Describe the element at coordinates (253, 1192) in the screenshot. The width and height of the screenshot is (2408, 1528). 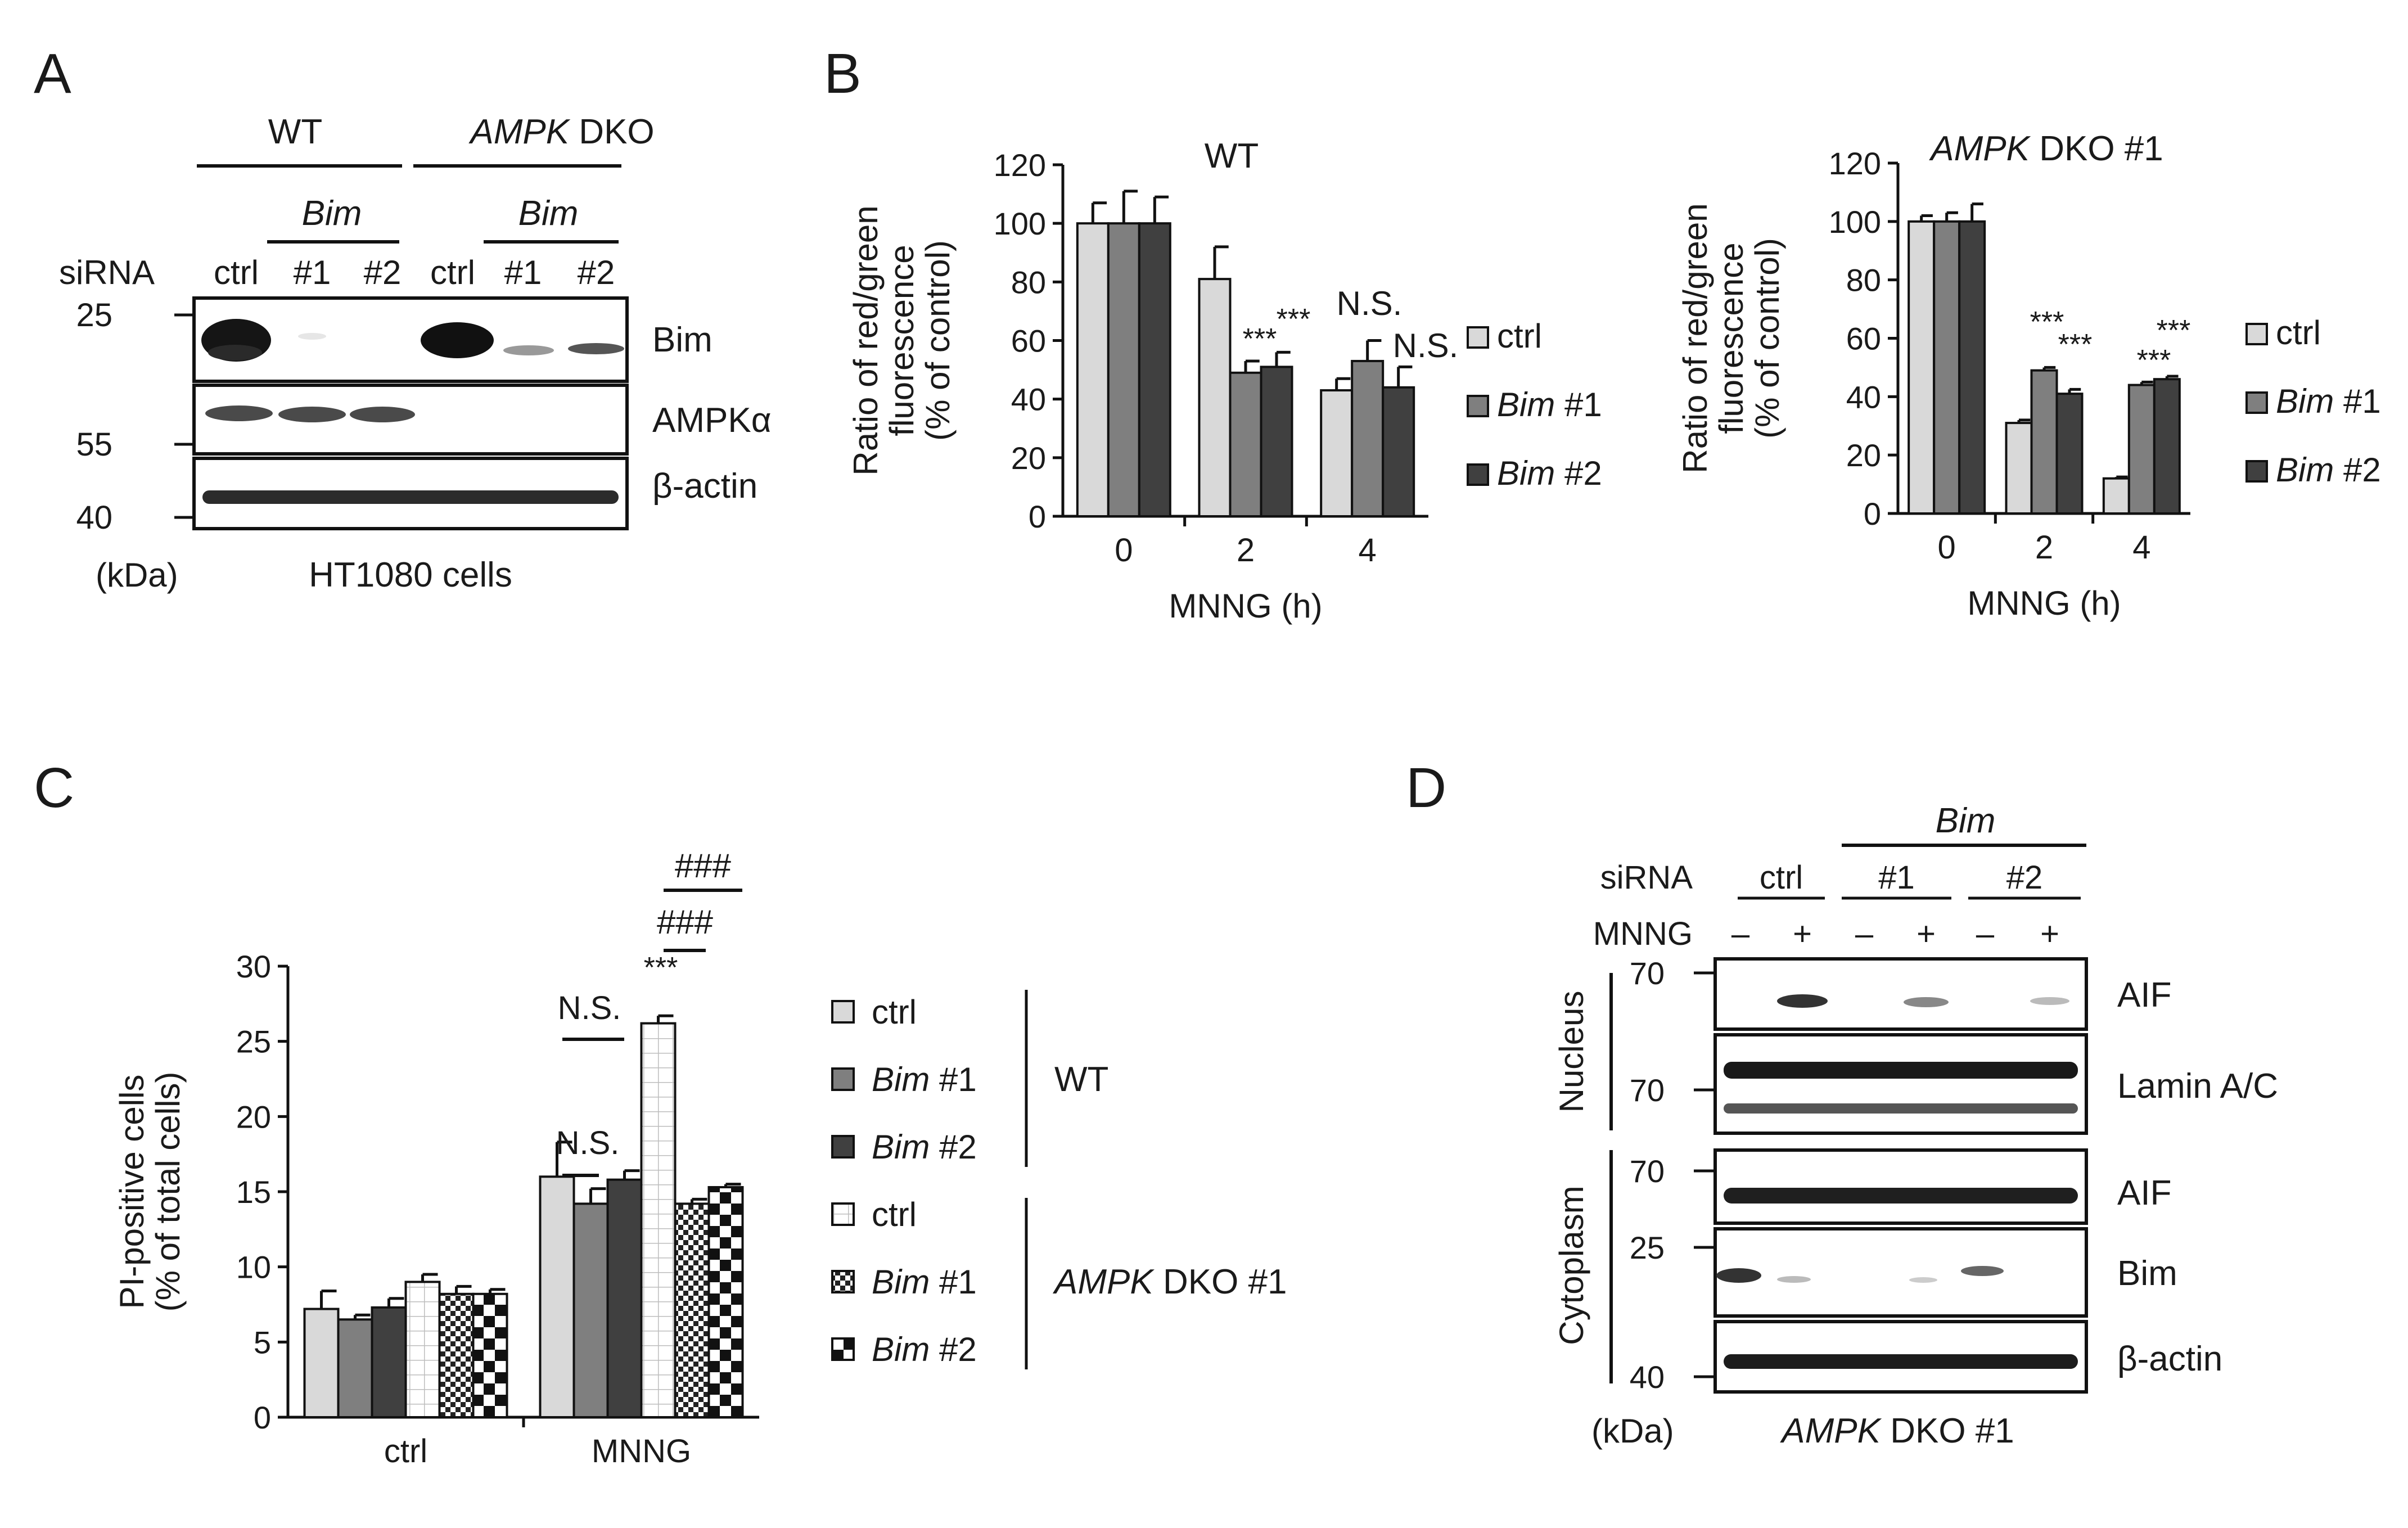
I see `y-tick-label: 15` at that location.